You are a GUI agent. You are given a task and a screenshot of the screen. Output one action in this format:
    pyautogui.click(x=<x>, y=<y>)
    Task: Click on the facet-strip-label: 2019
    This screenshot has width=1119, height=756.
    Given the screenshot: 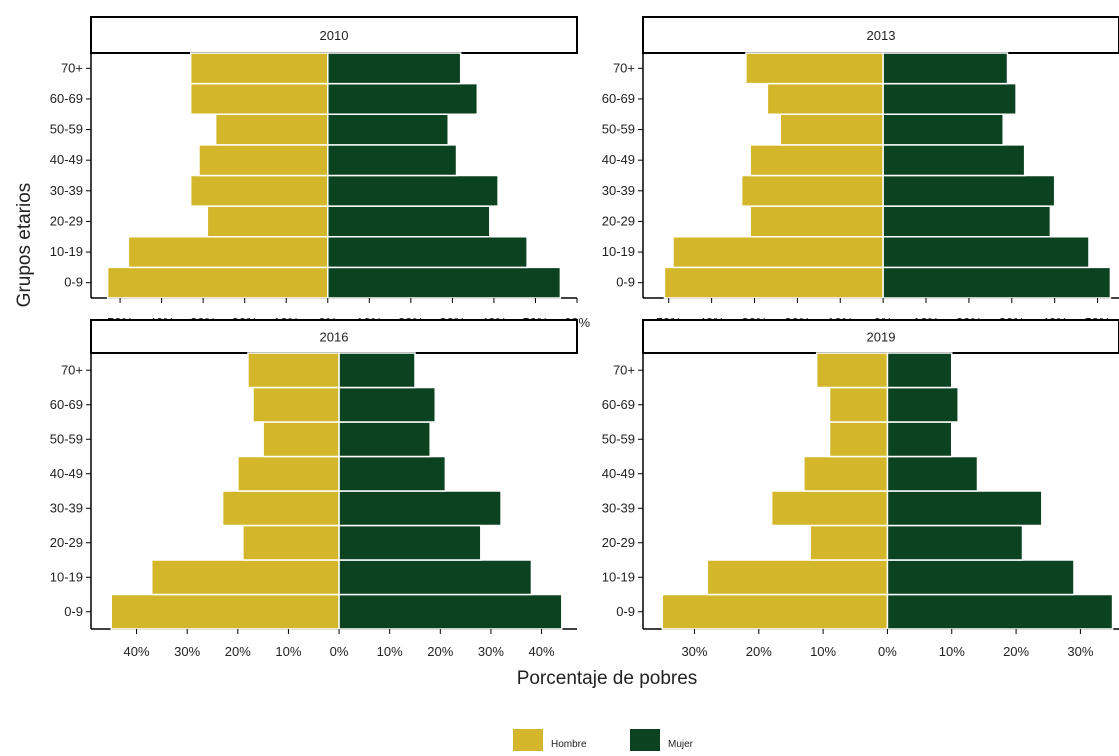 What is the action you would take?
    pyautogui.click(x=881, y=337)
    